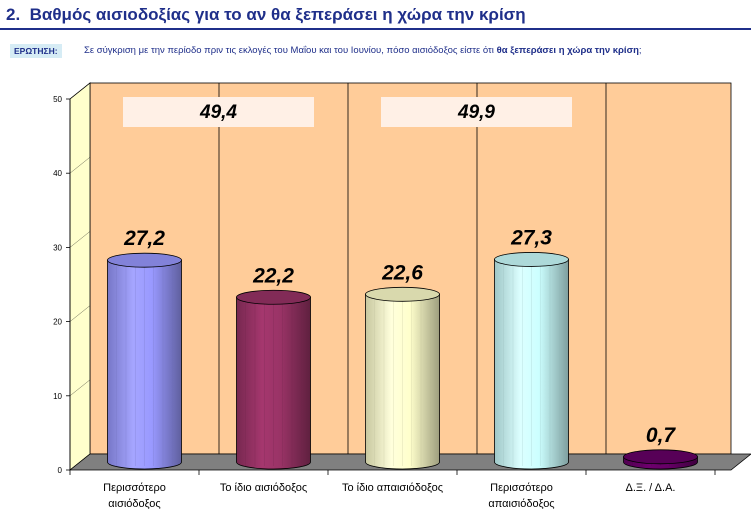 The width and height of the screenshot is (751, 516). I want to click on x-tick-label: Το ίδιο απαισιόδοξος, so click(393, 488).